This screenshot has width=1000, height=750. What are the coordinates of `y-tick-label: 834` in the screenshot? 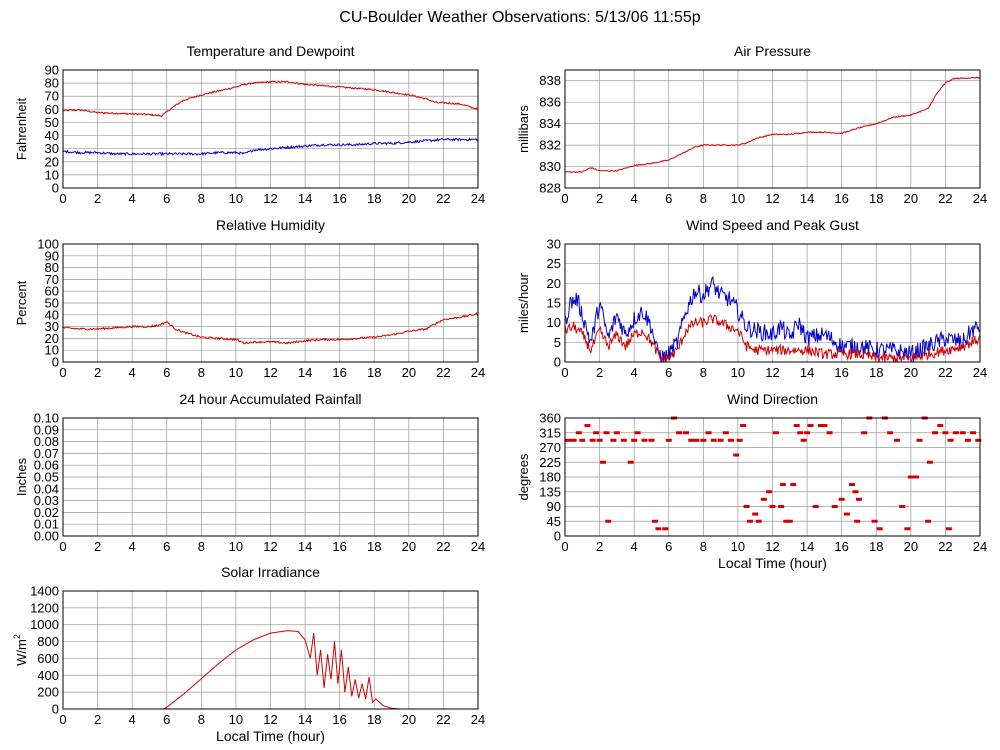 It's located at (550, 123).